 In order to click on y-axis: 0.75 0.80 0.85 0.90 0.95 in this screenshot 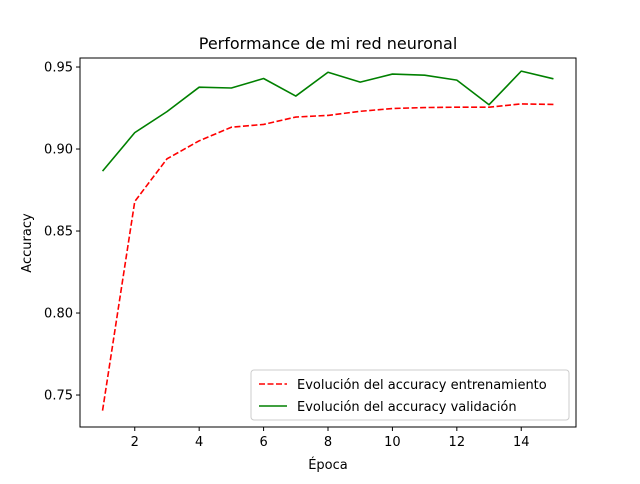, I will do `click(62, 232)`.